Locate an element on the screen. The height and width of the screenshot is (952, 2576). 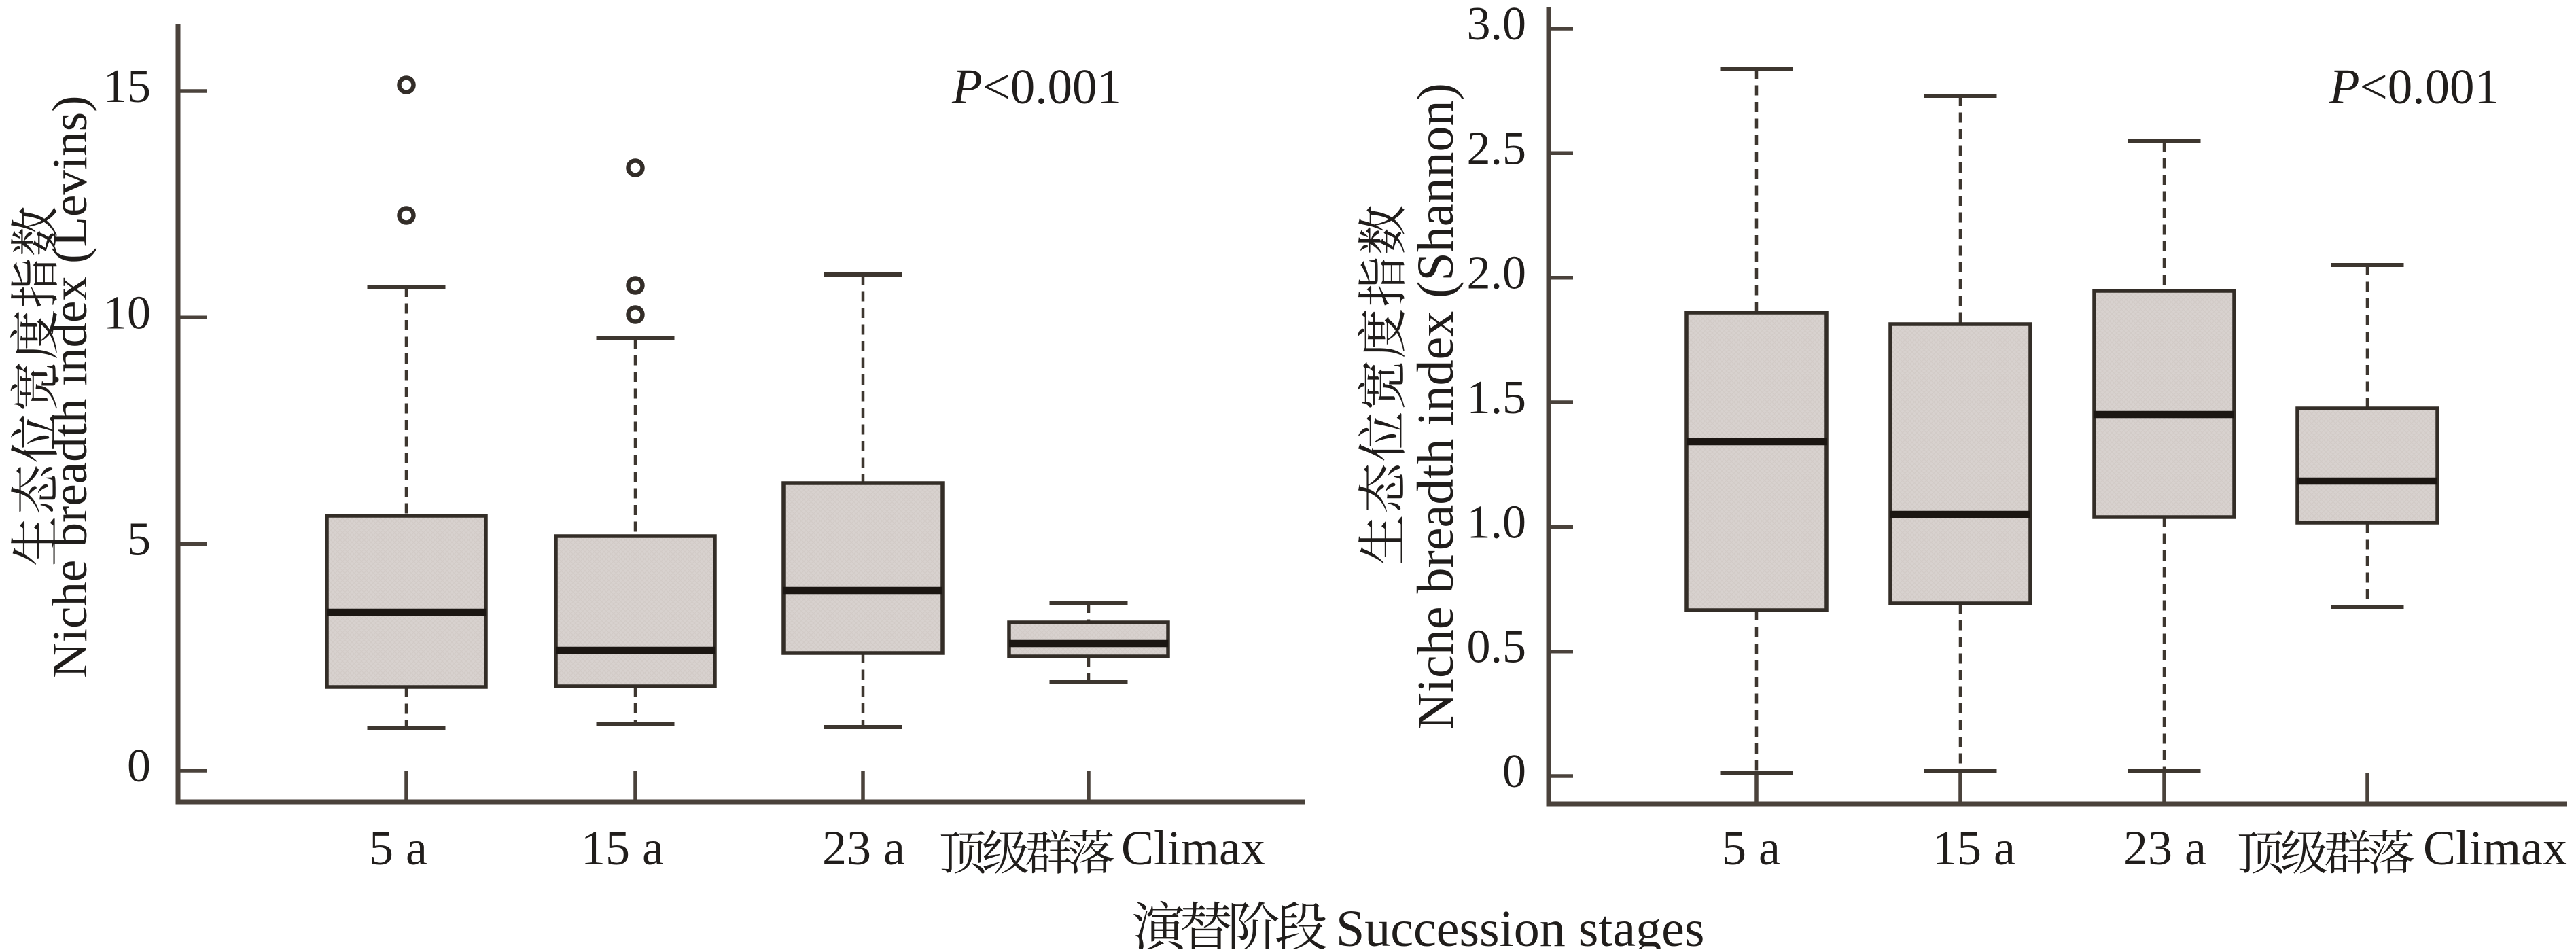
svg-text: Niche breadth index (Levins) is located at coordinates (69, 387).